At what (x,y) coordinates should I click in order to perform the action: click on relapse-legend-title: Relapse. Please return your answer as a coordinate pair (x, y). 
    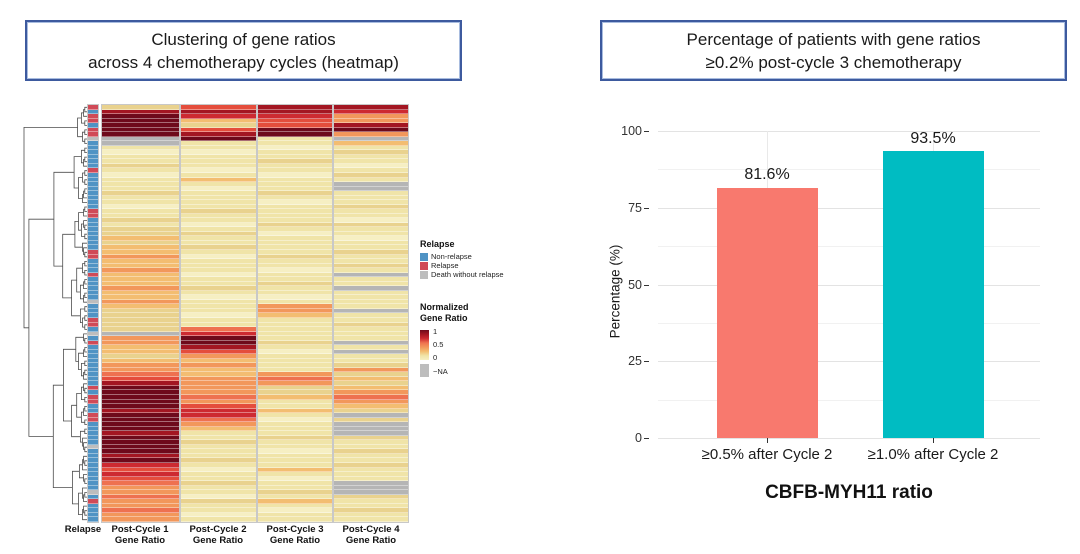
    Looking at the image, I should click on (437, 244).